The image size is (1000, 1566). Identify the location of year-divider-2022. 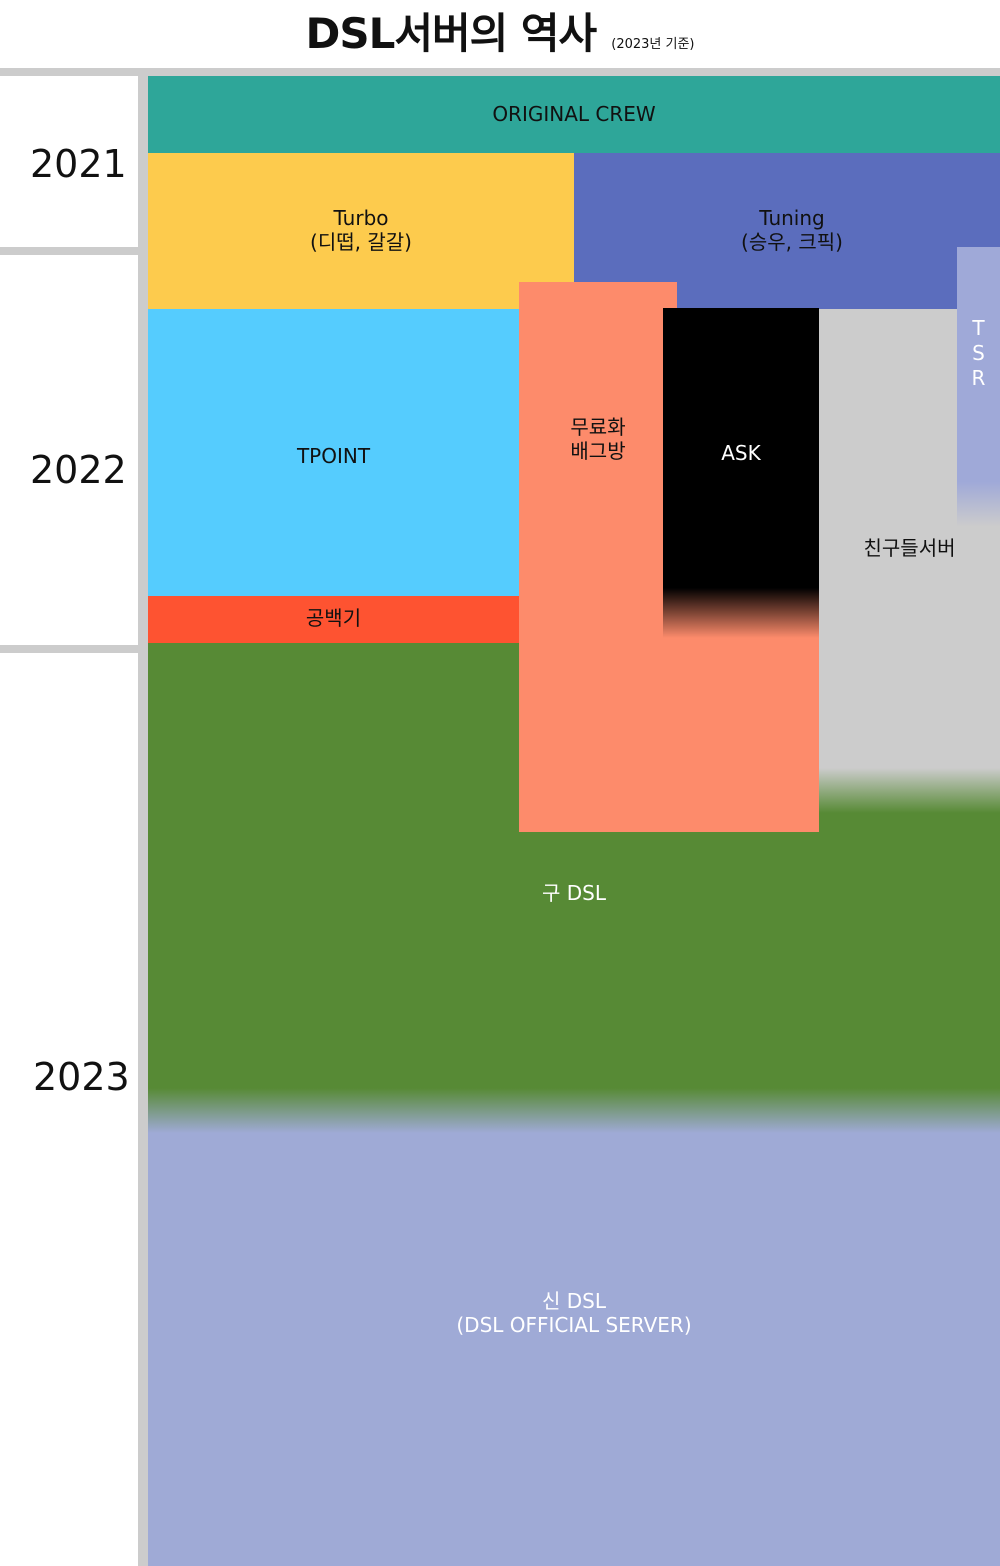
(70, 649).